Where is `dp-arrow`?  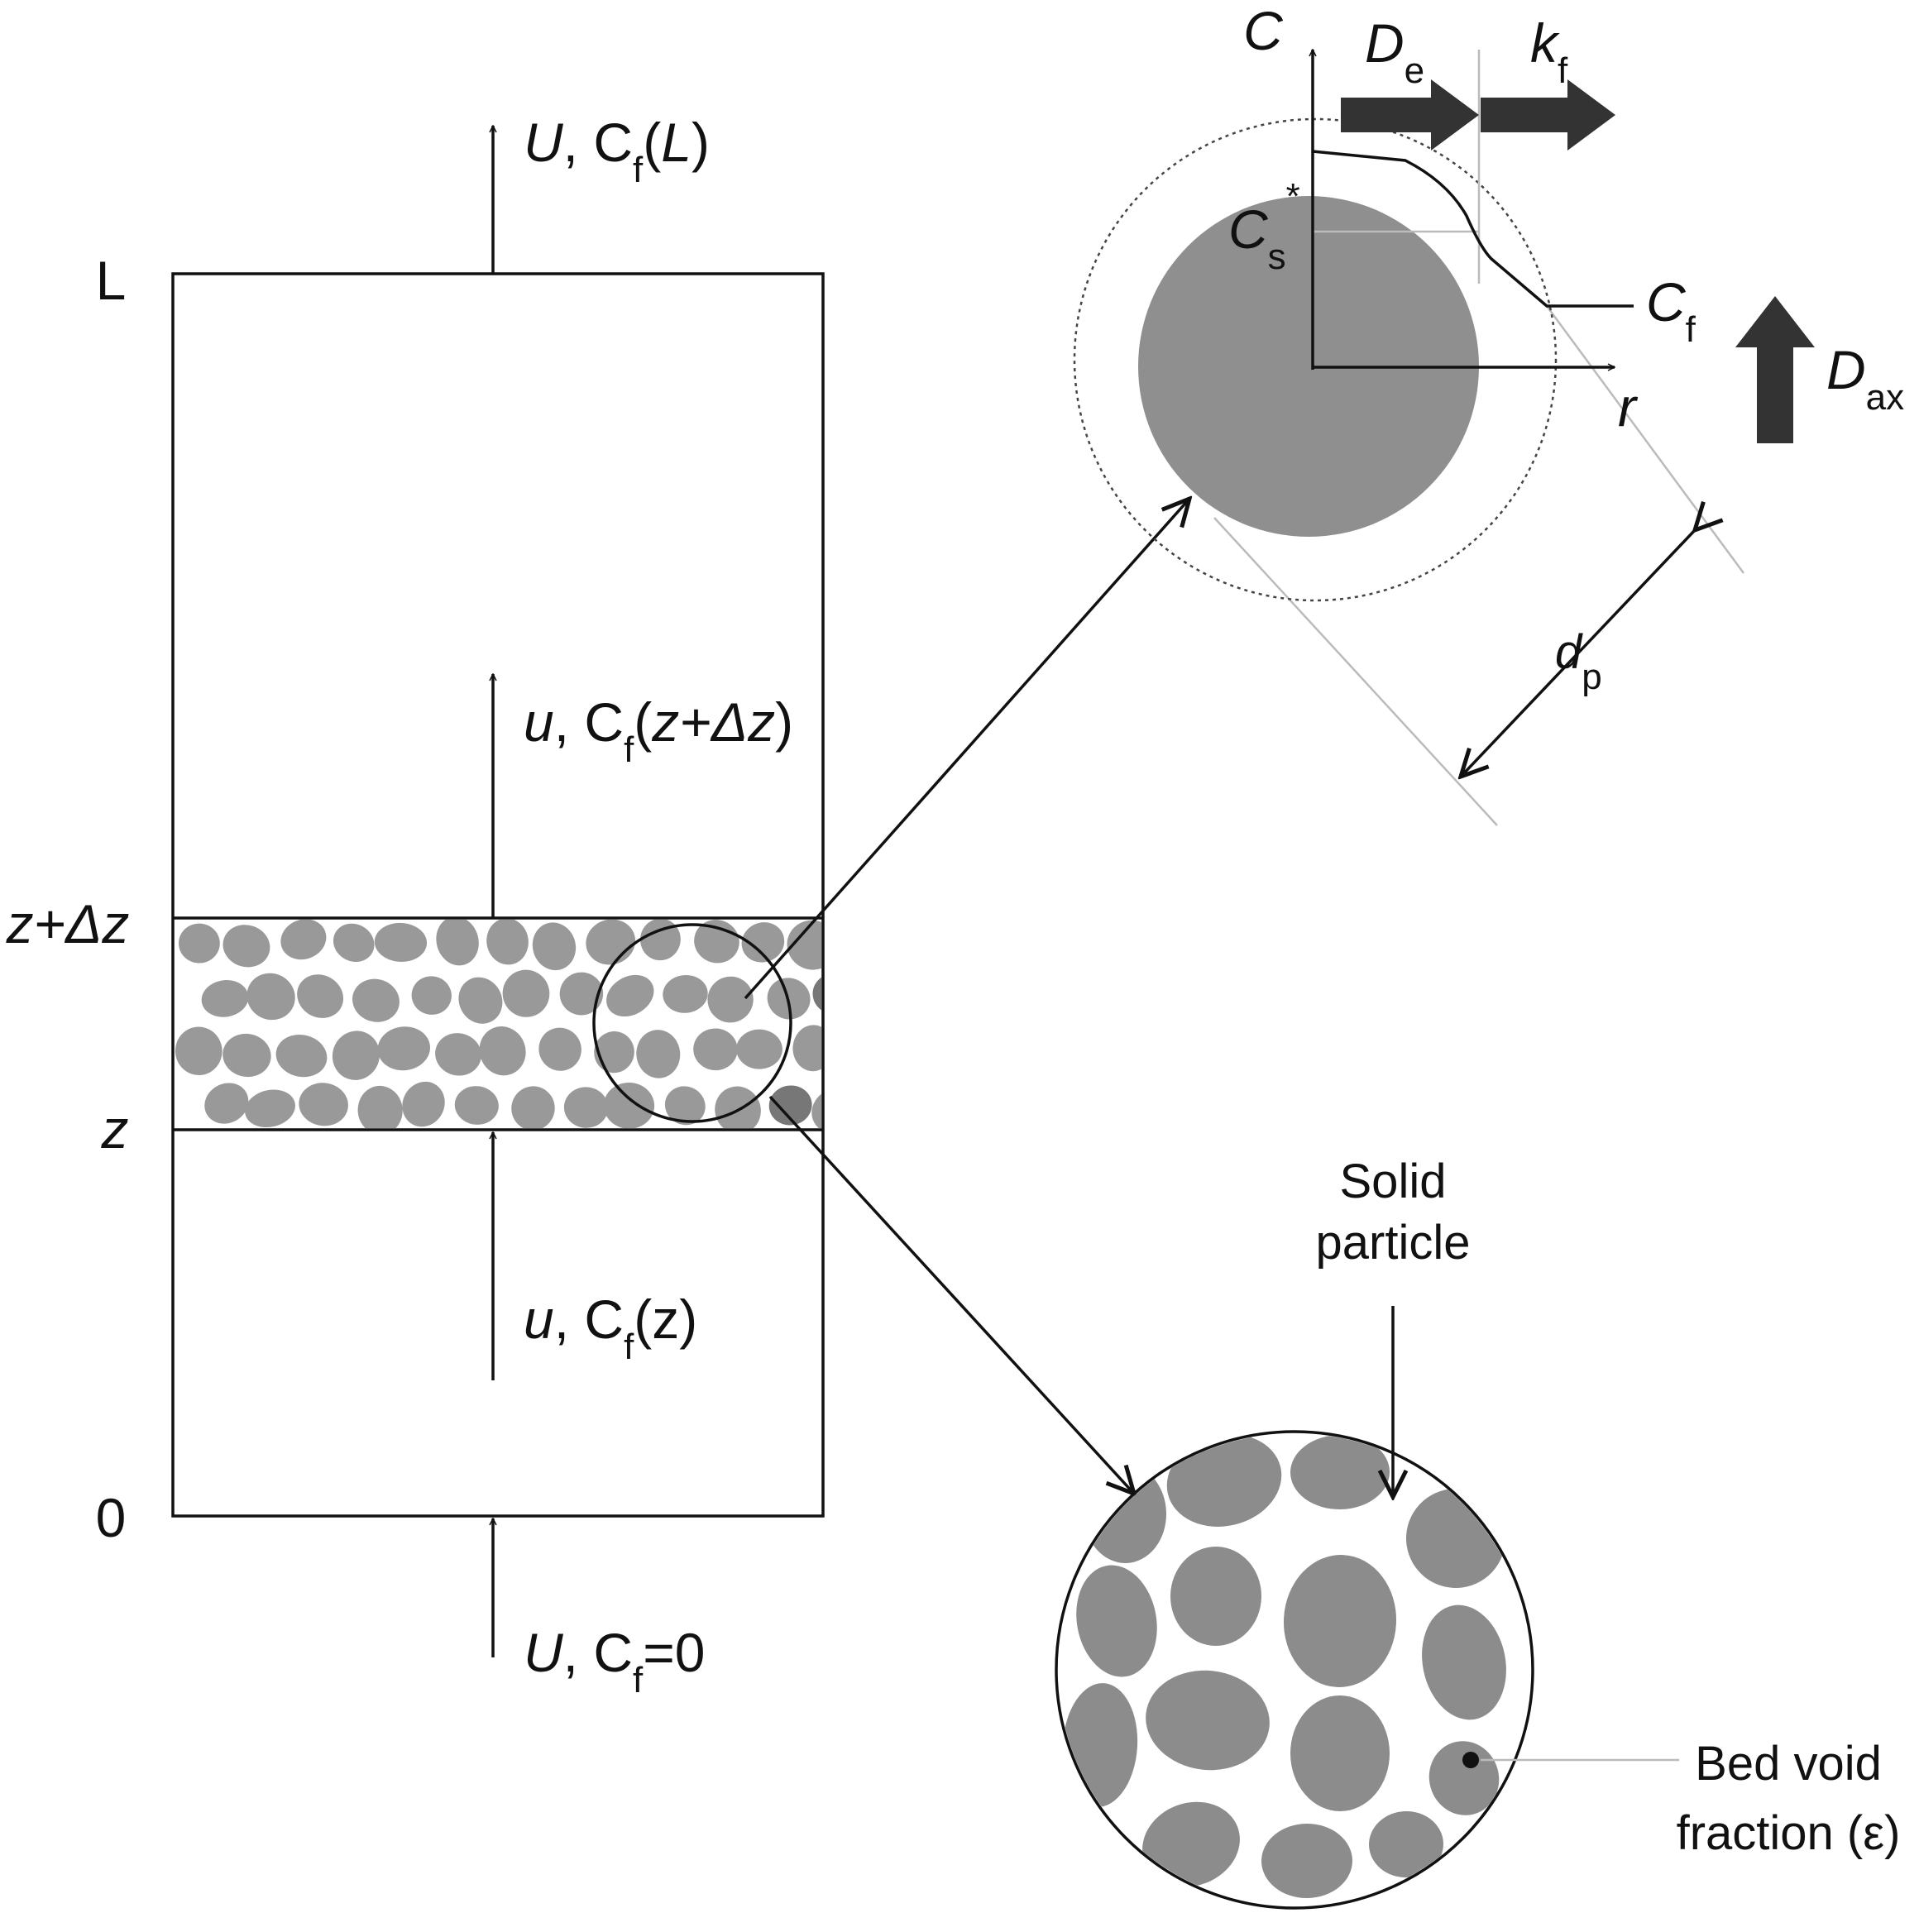
dp-arrow is located at coordinates (1578, 653).